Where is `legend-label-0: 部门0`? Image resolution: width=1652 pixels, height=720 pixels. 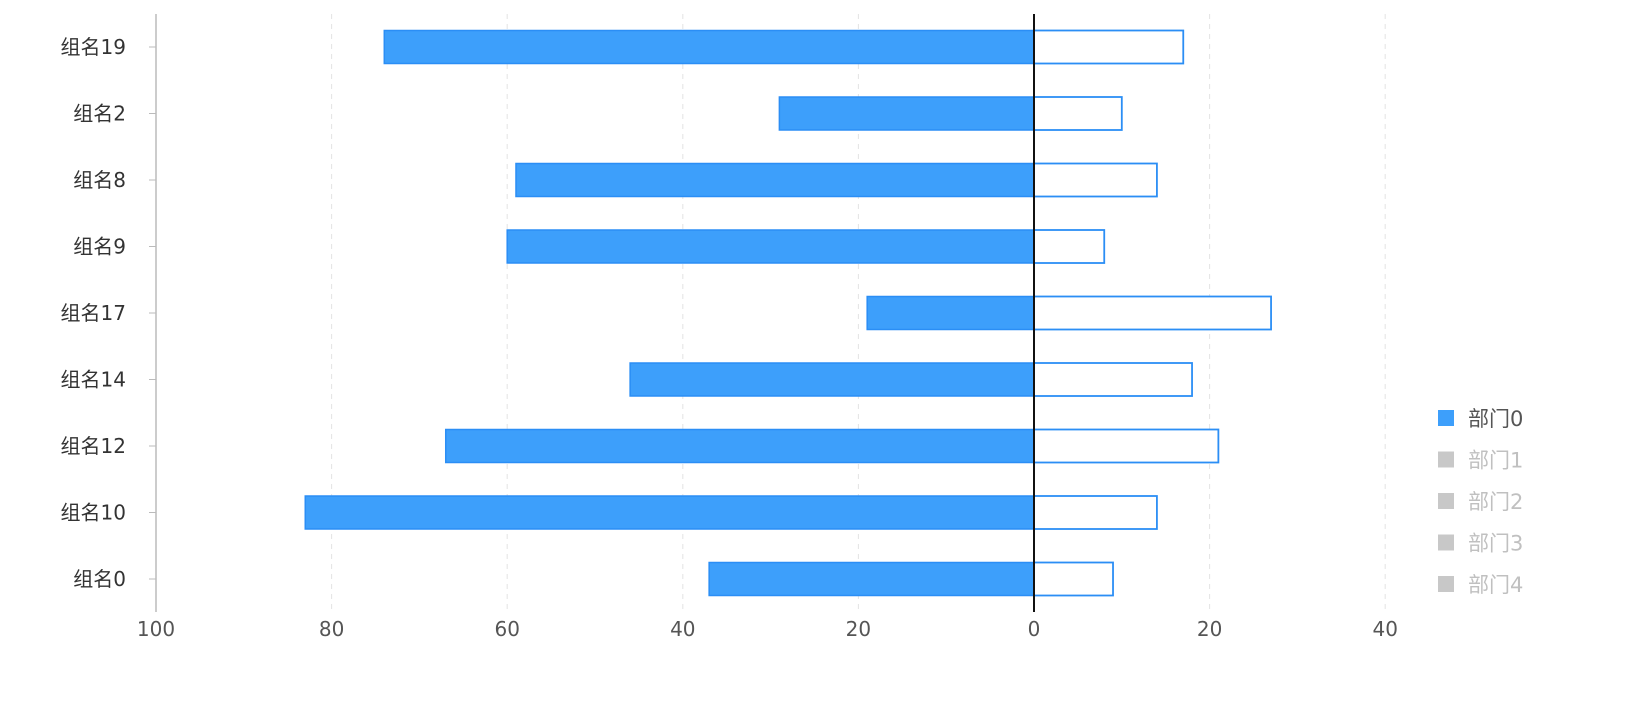 legend-label-0: 部门0 is located at coordinates (1495, 419).